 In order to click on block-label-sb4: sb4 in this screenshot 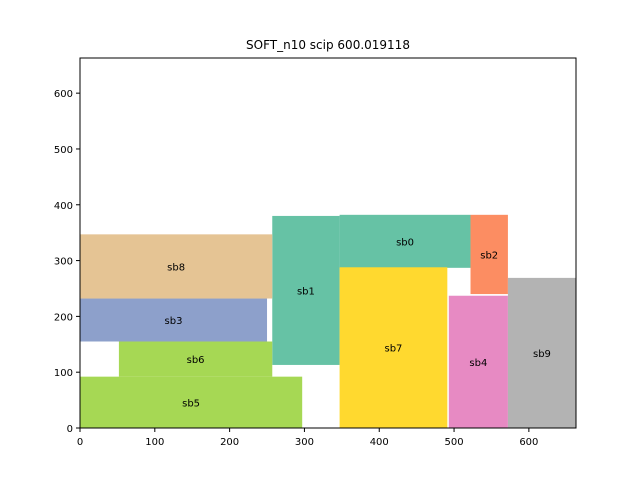, I will do `click(478, 363)`.